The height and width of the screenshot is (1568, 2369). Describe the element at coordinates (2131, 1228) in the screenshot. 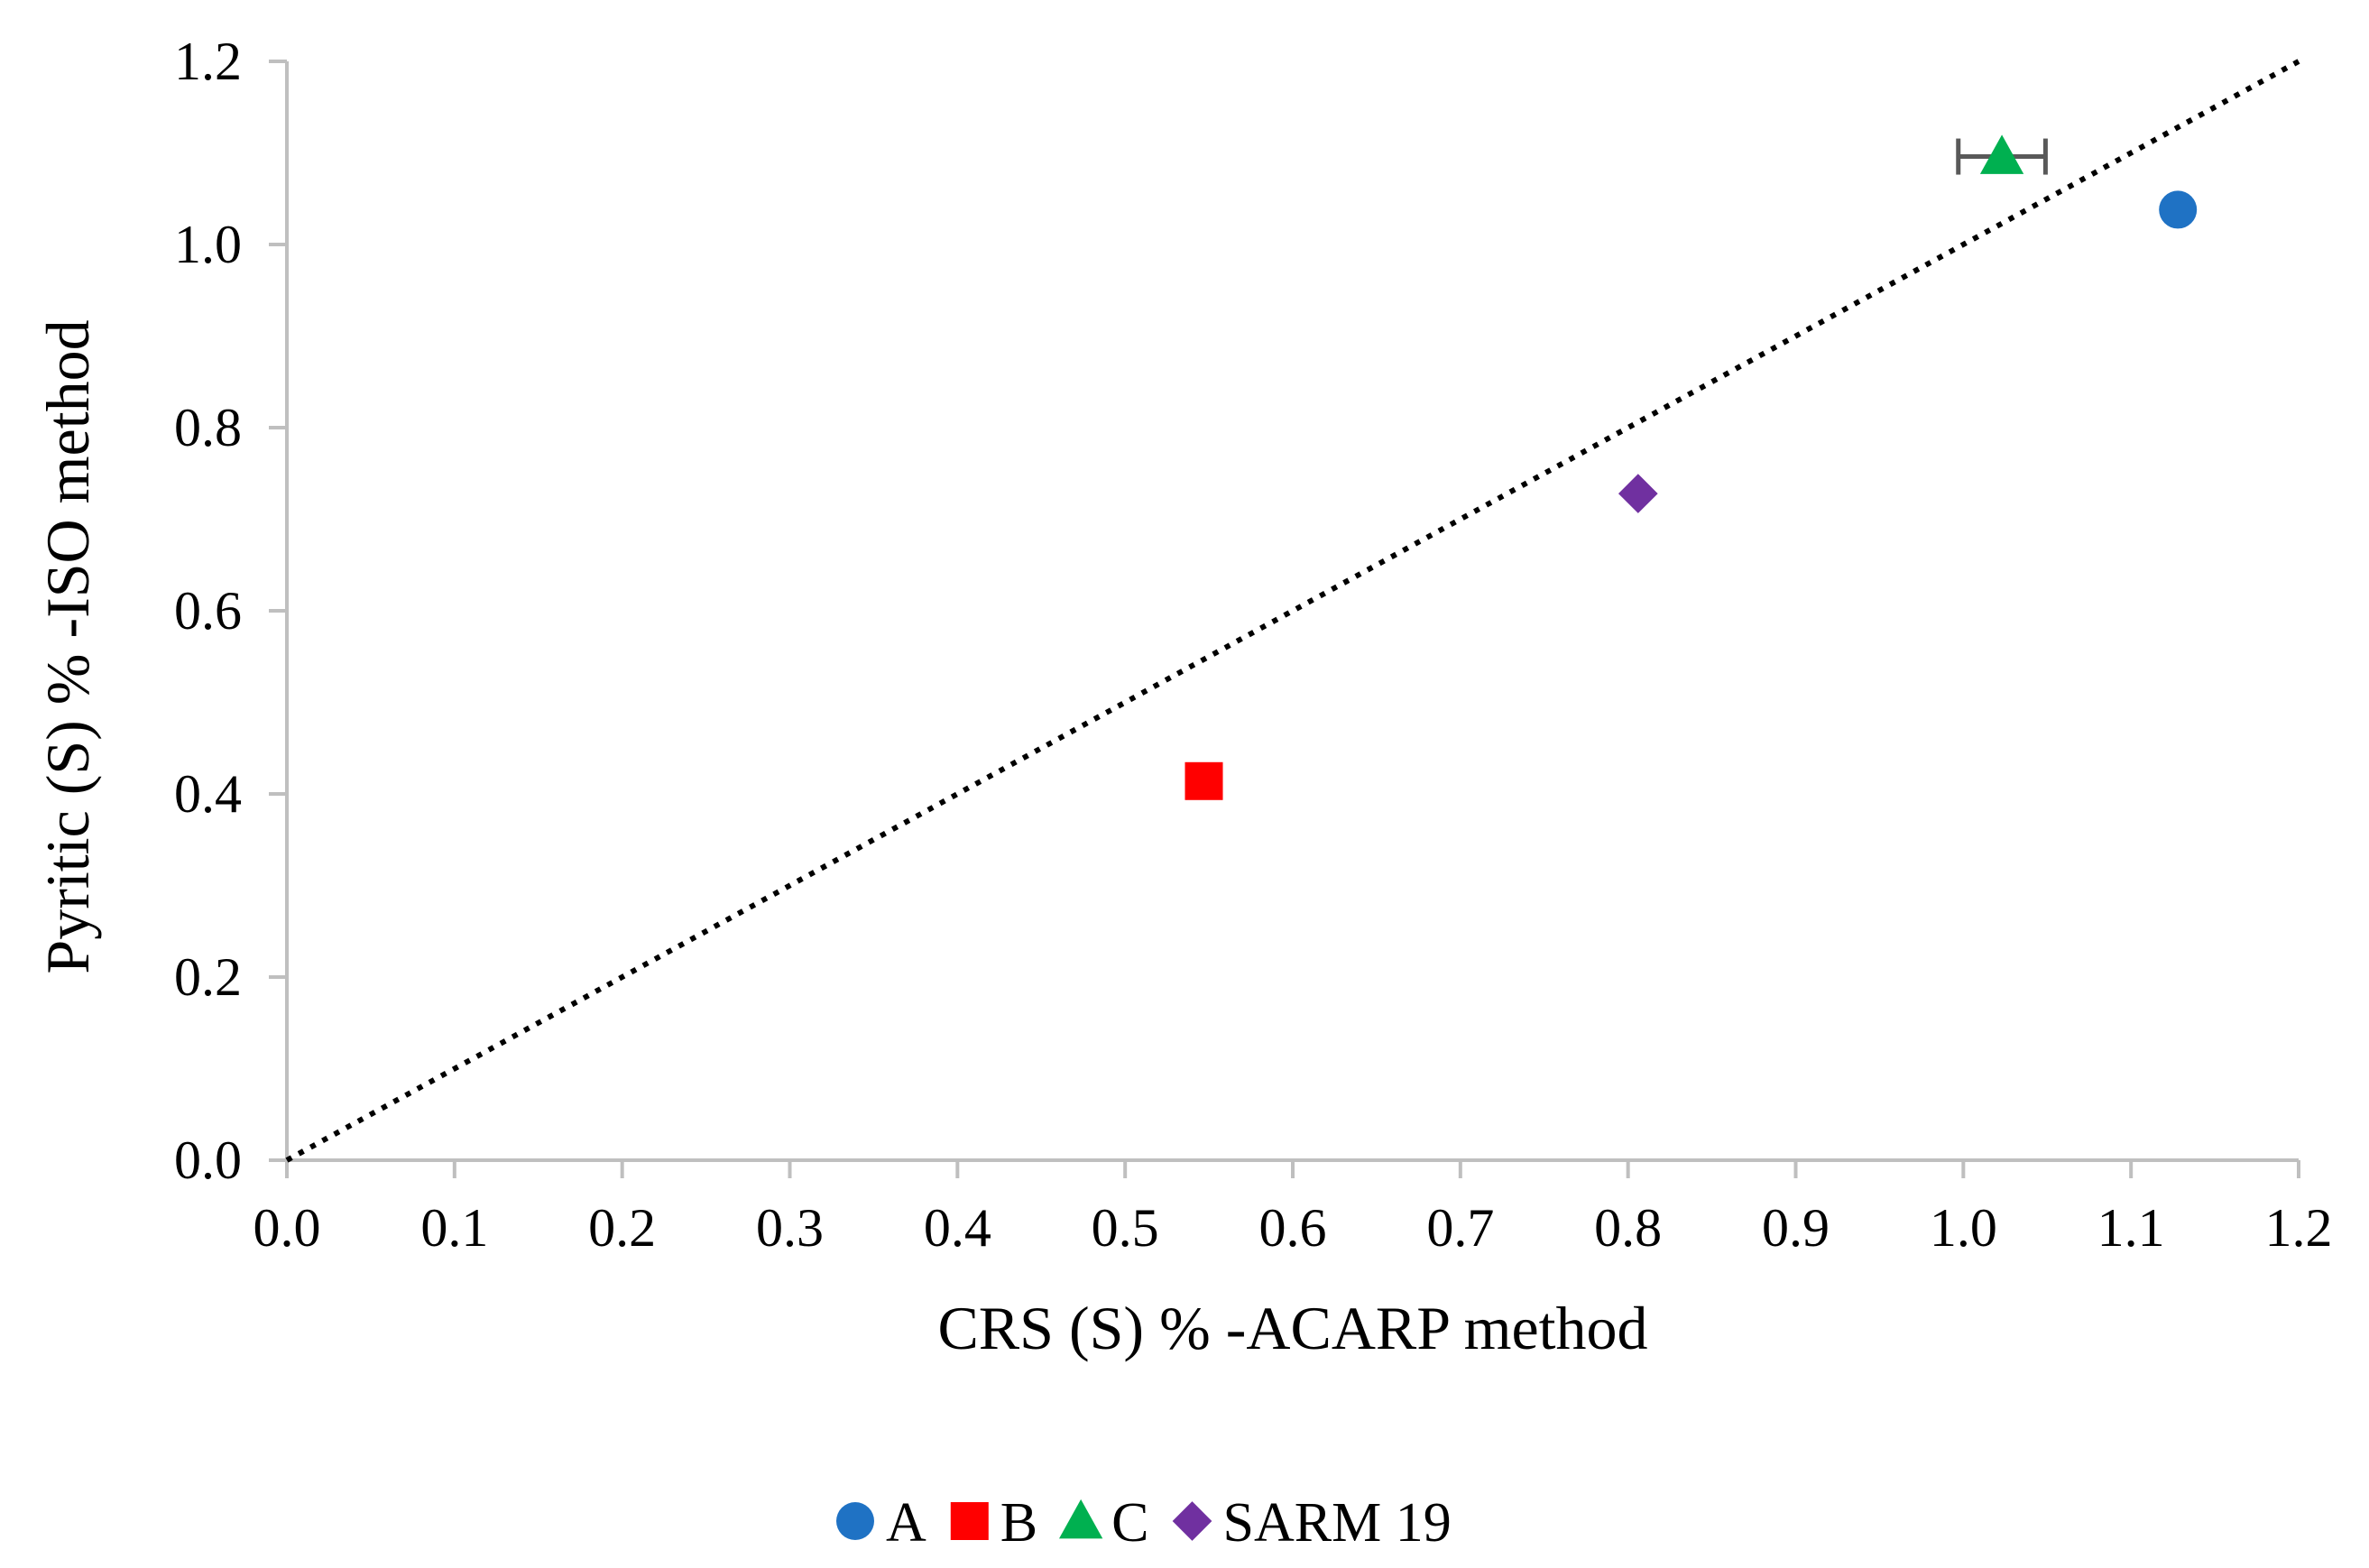

I see `x-tick-label: 1.1` at that location.